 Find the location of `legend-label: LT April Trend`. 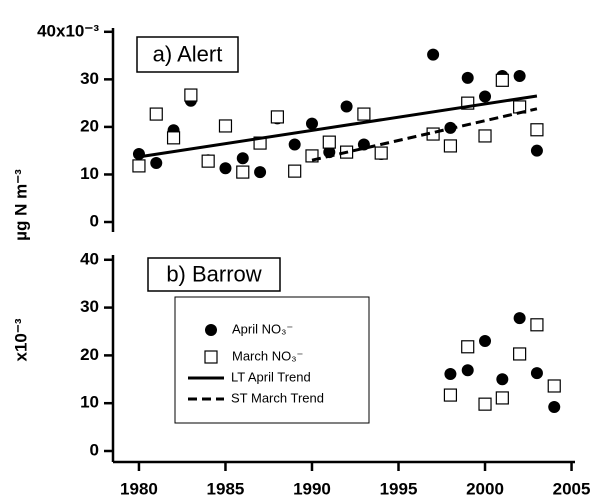

legend-label: LT April Trend is located at coordinates (271, 376).